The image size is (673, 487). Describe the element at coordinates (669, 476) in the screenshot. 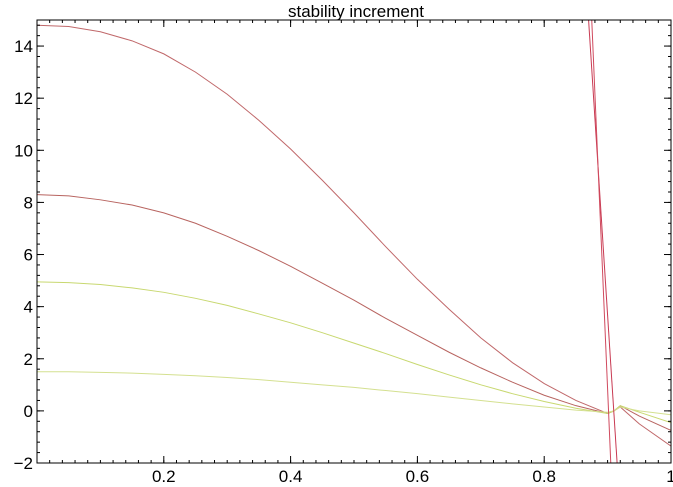

I see `x-tick-label: 1` at that location.